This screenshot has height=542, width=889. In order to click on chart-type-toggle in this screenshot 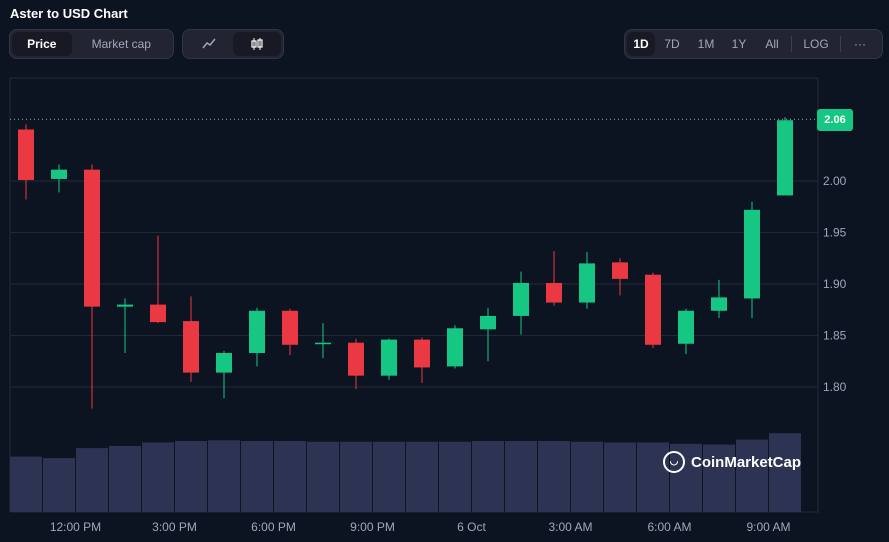, I will do `click(233, 44)`.